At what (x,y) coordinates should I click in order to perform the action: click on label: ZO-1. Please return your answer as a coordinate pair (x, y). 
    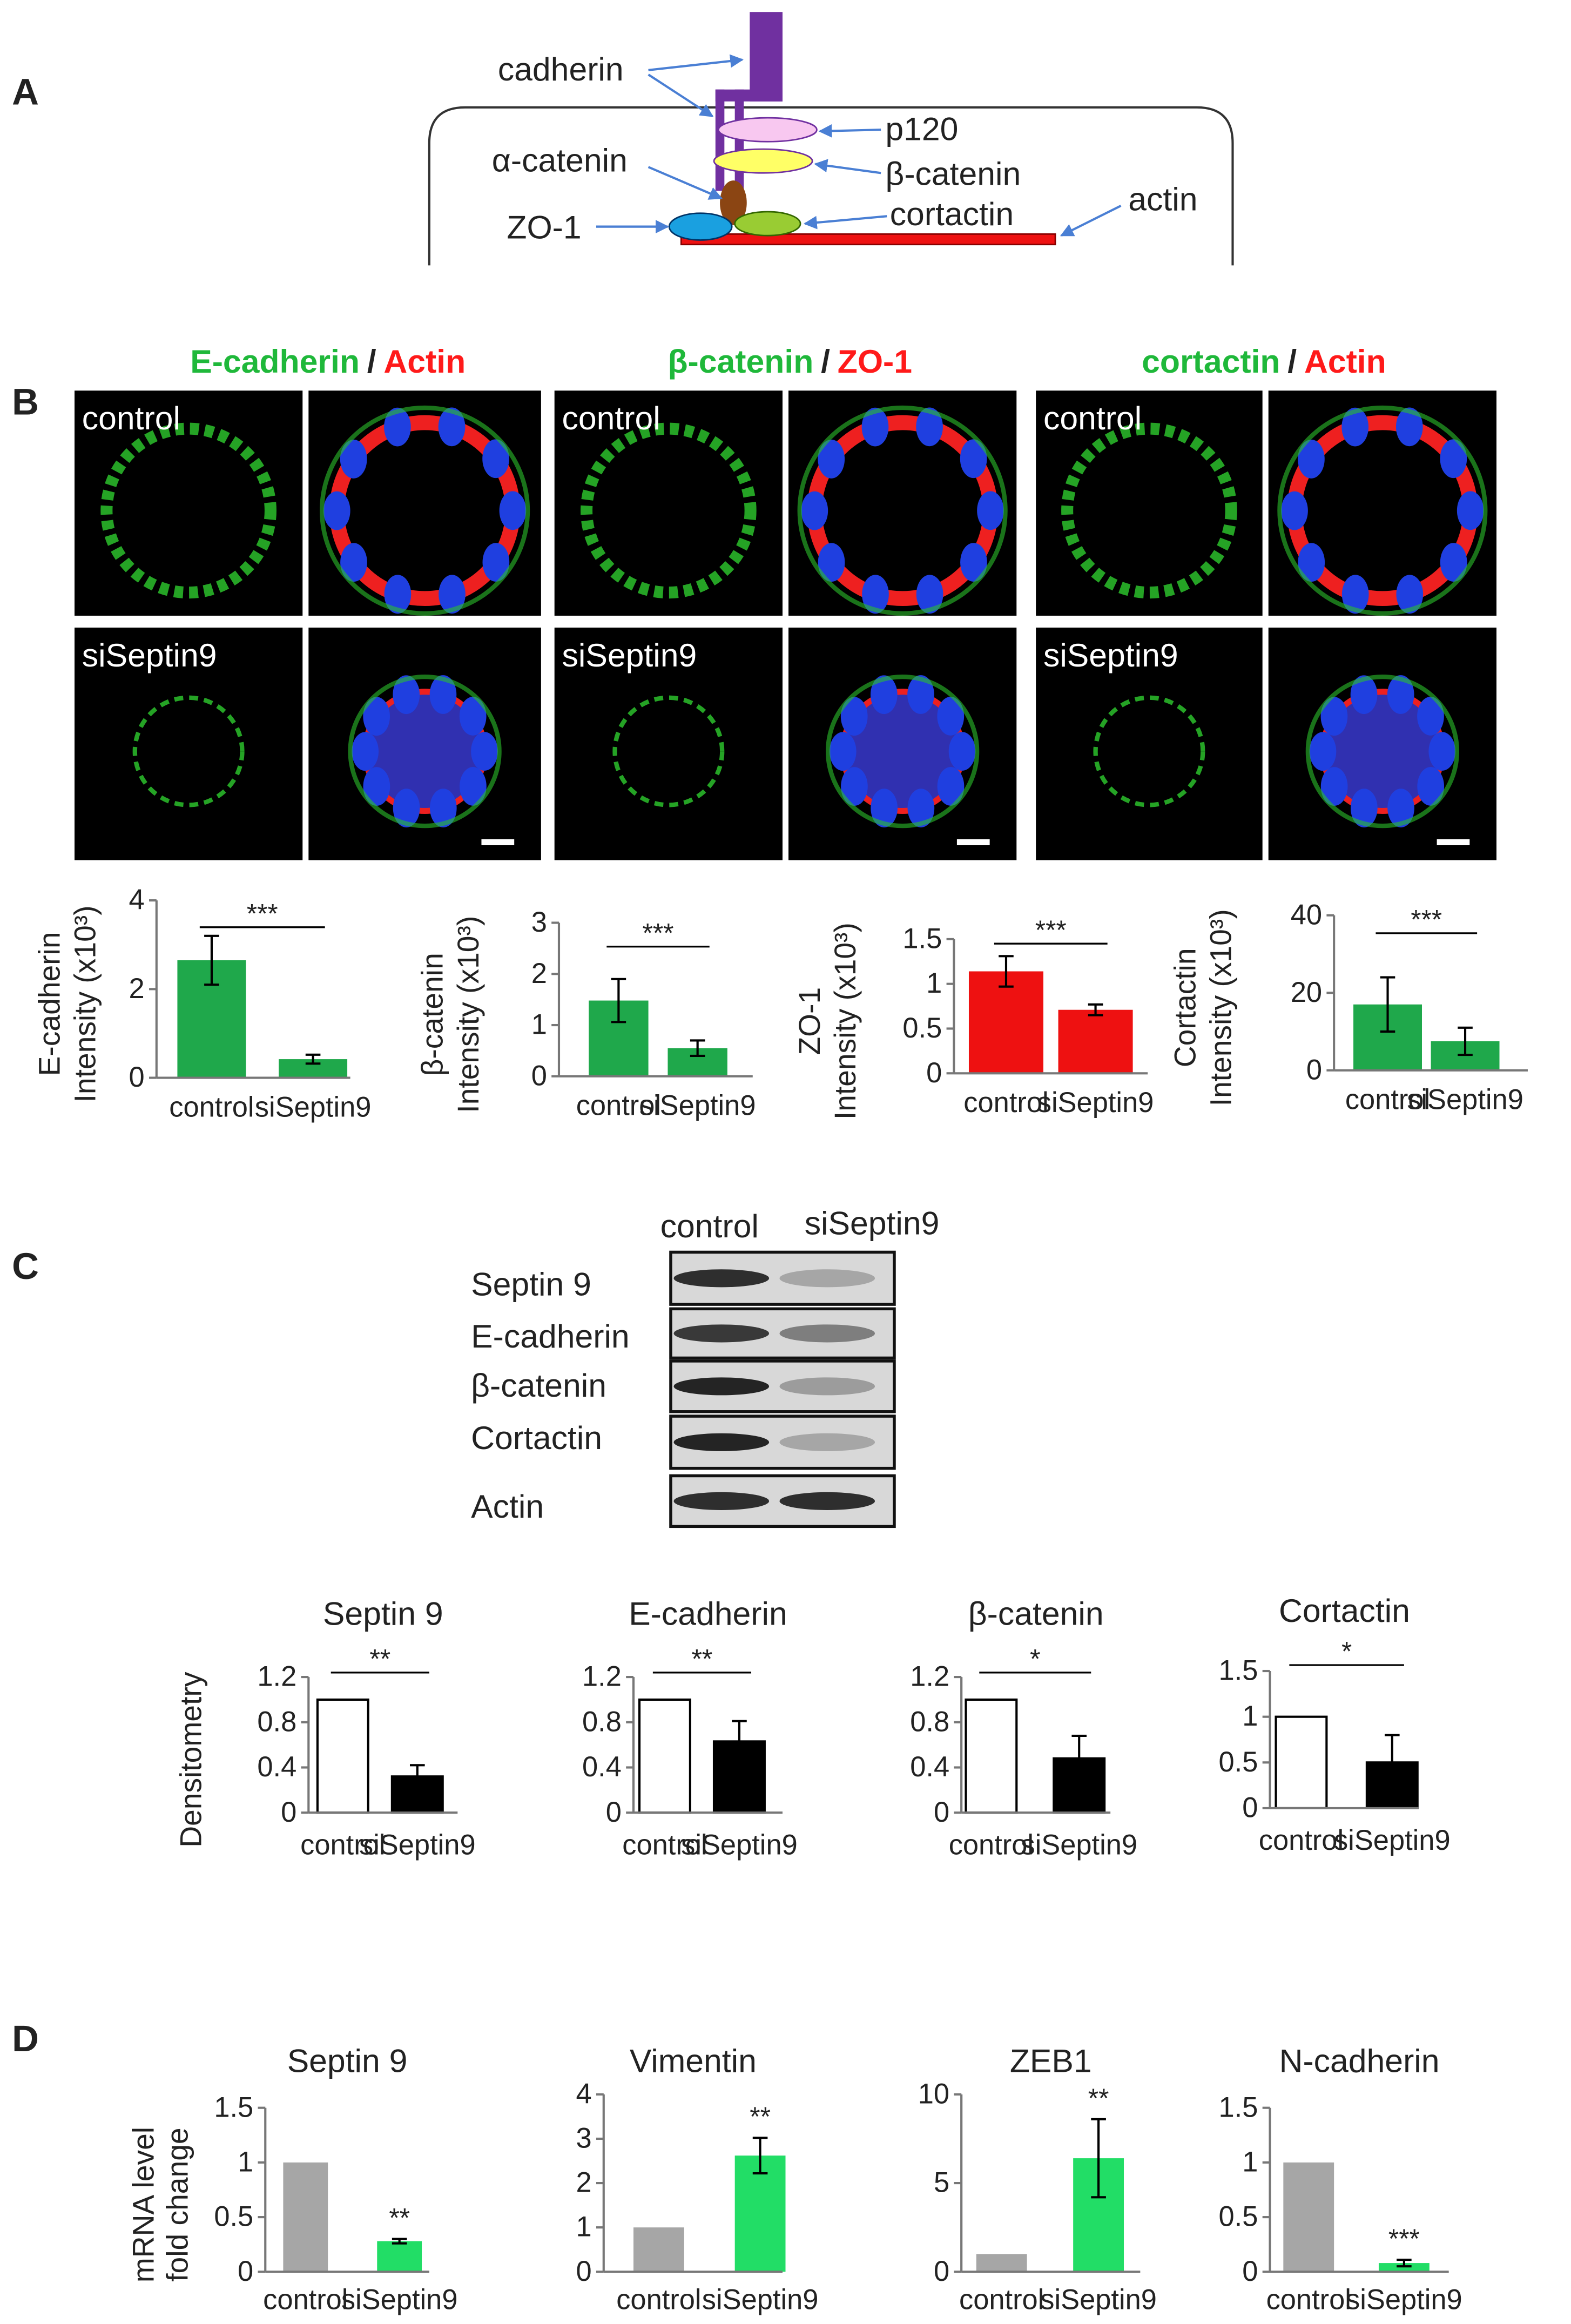
    Looking at the image, I should click on (544, 227).